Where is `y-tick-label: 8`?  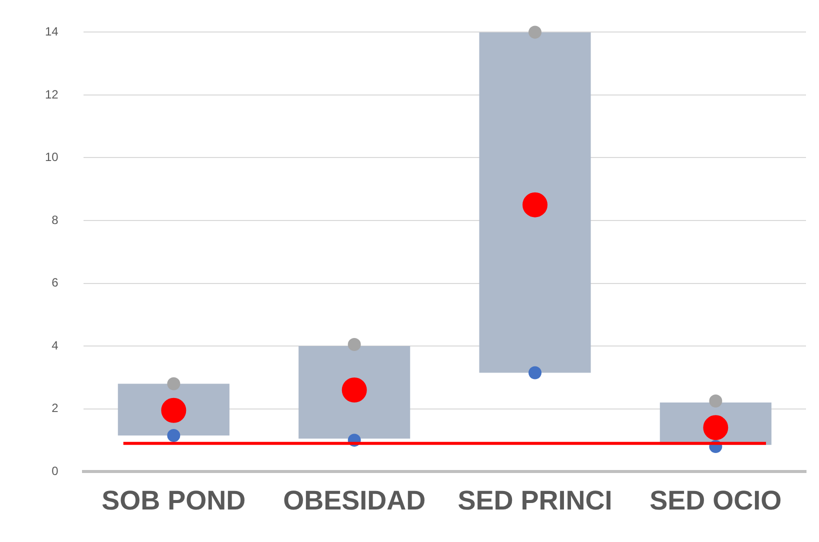 y-tick-label: 8 is located at coordinates (55, 219).